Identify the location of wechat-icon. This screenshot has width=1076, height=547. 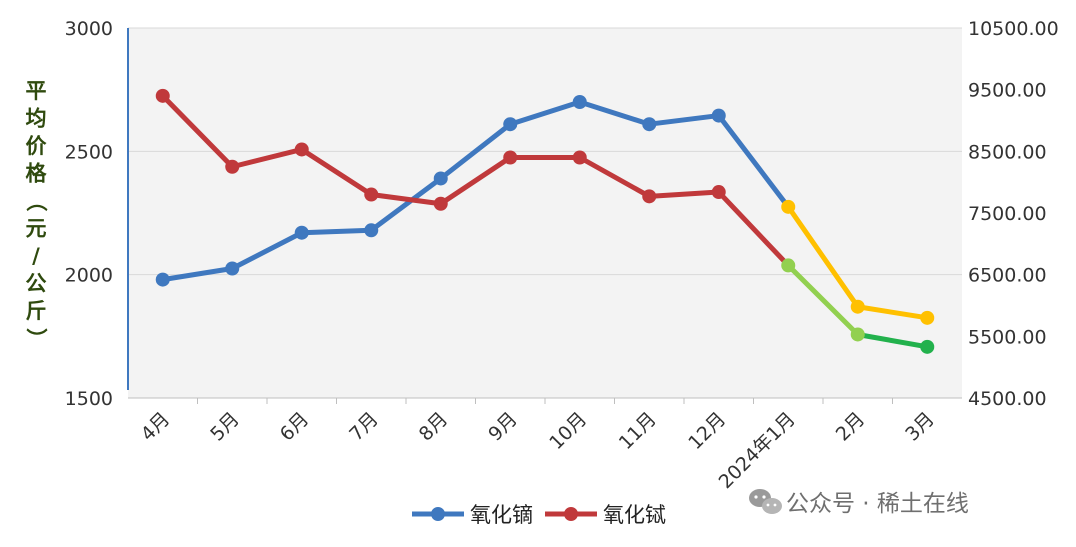
(765, 501).